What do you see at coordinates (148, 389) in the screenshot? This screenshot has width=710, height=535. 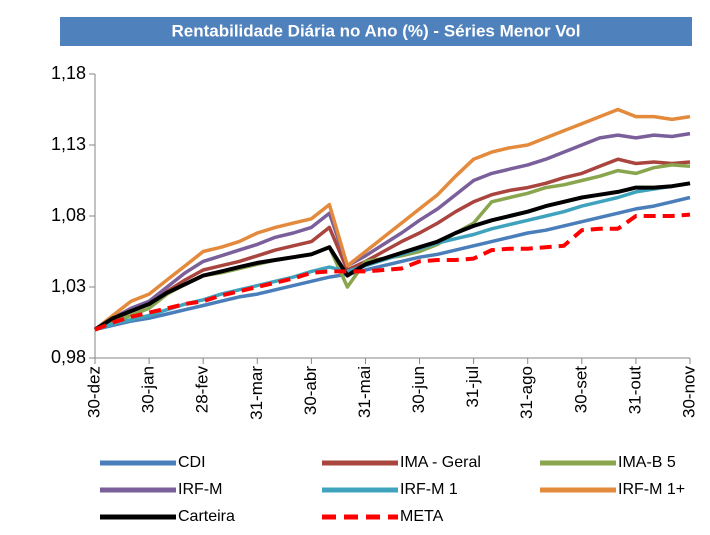 I see `x-tick-label: 30-jan` at bounding box center [148, 389].